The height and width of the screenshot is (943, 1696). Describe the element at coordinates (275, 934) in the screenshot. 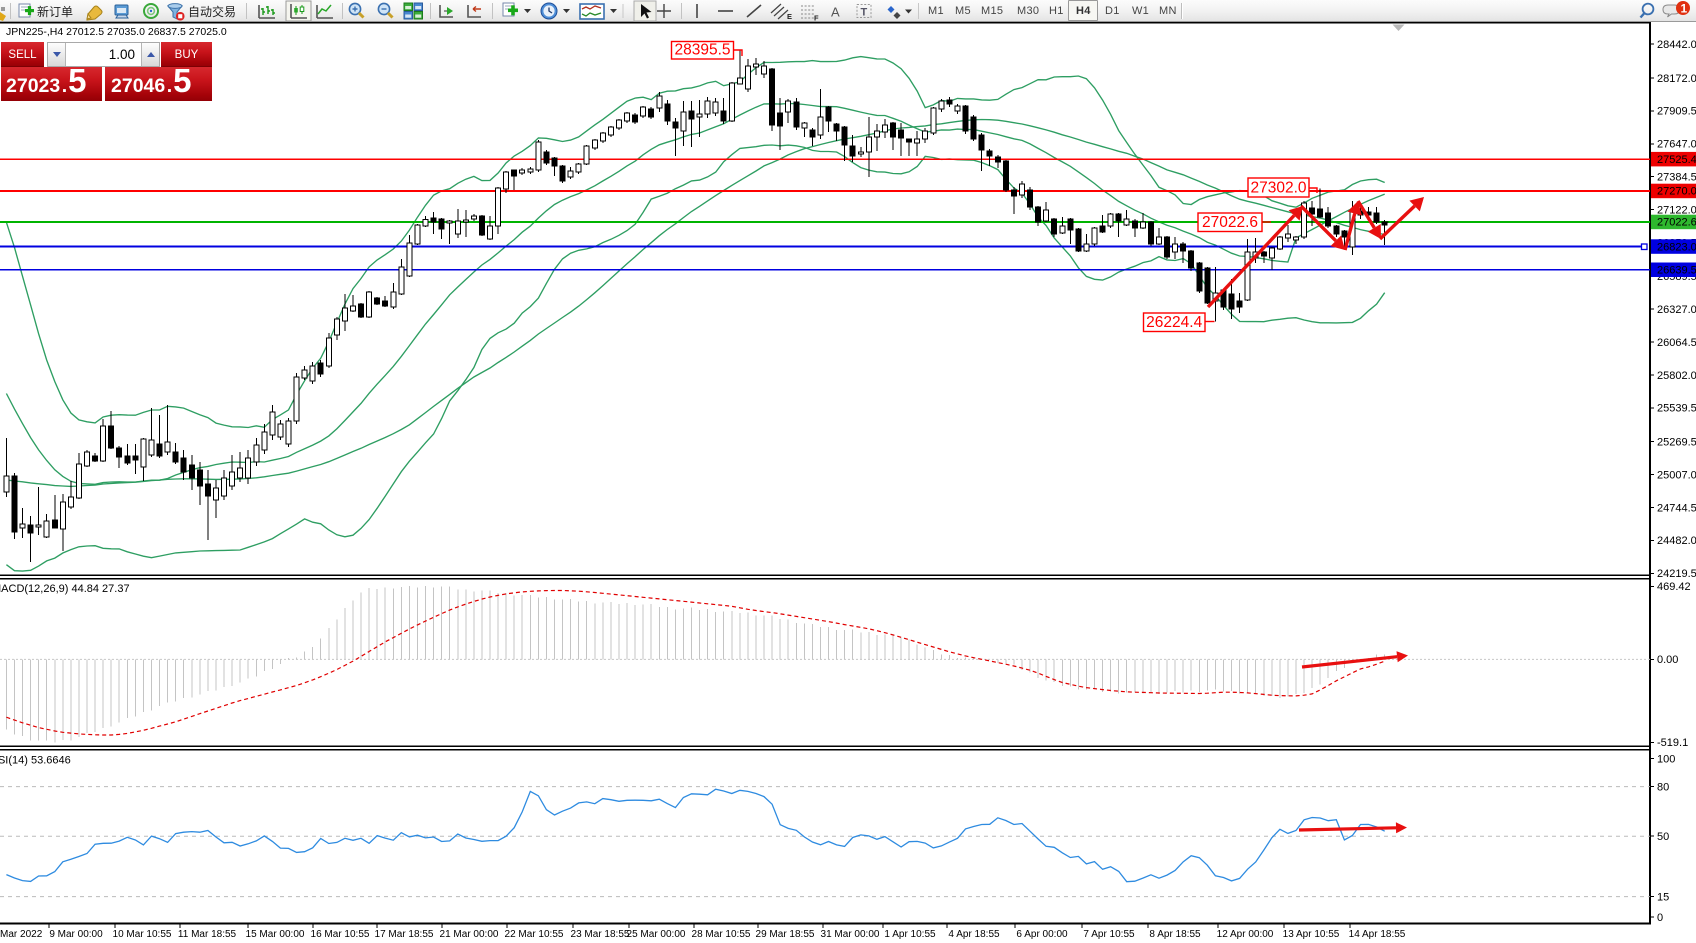

I see `svg-text: 15 Mar 00:00` at that location.